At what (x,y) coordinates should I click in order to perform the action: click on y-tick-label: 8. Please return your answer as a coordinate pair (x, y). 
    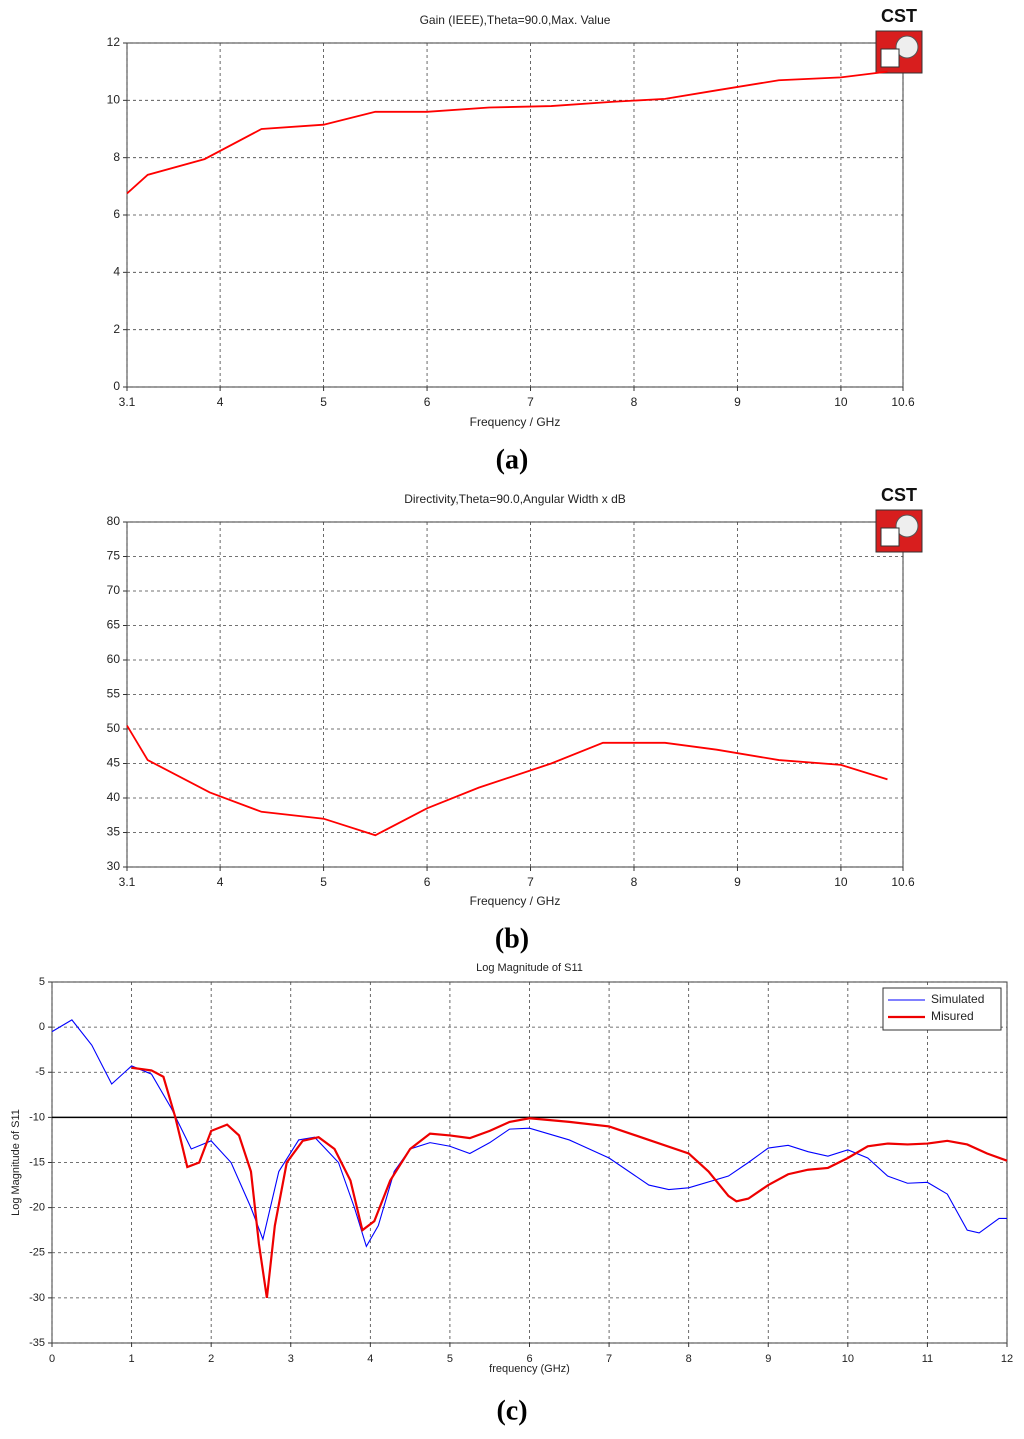
    Looking at the image, I should click on (116, 157).